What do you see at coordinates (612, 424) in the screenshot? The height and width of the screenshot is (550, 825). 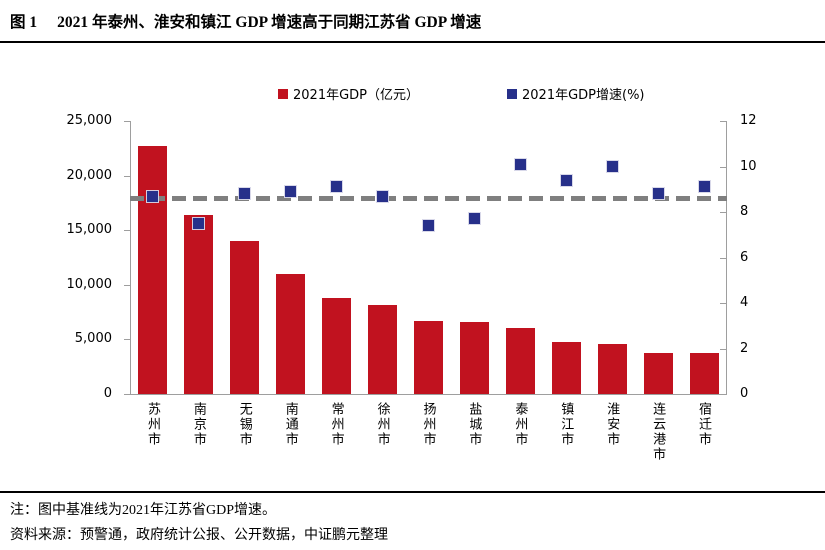 I see `category-label: 淮安市` at bounding box center [612, 424].